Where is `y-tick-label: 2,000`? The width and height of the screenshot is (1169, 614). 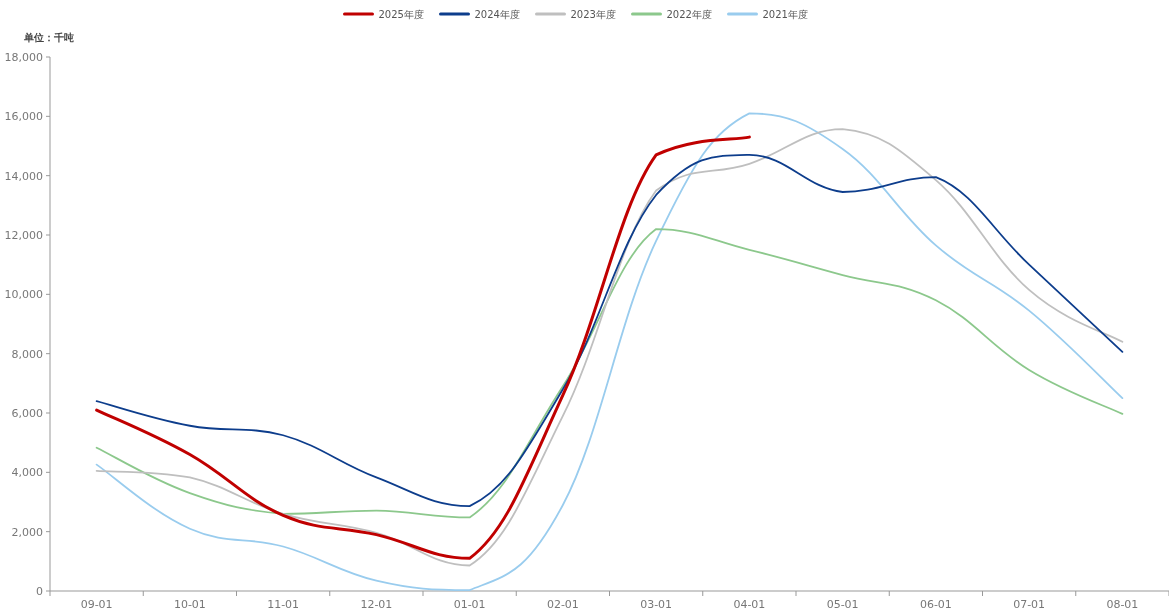
y-tick-label: 2,000 is located at coordinates (27, 532).